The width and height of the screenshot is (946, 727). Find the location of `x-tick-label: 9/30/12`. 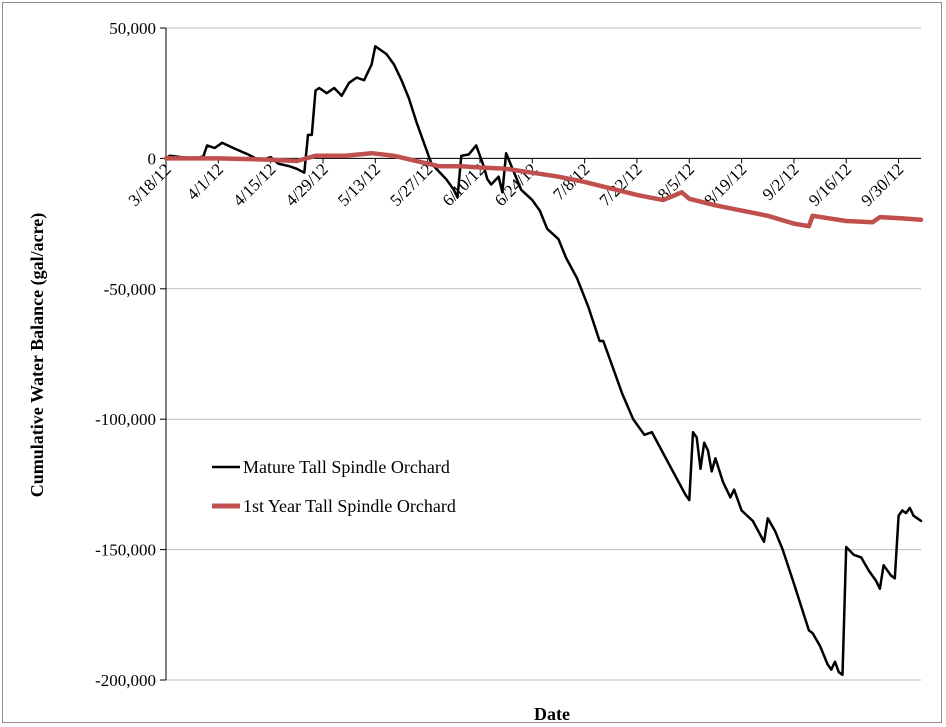

x-tick-label: 9/30/12 is located at coordinates (882, 185).